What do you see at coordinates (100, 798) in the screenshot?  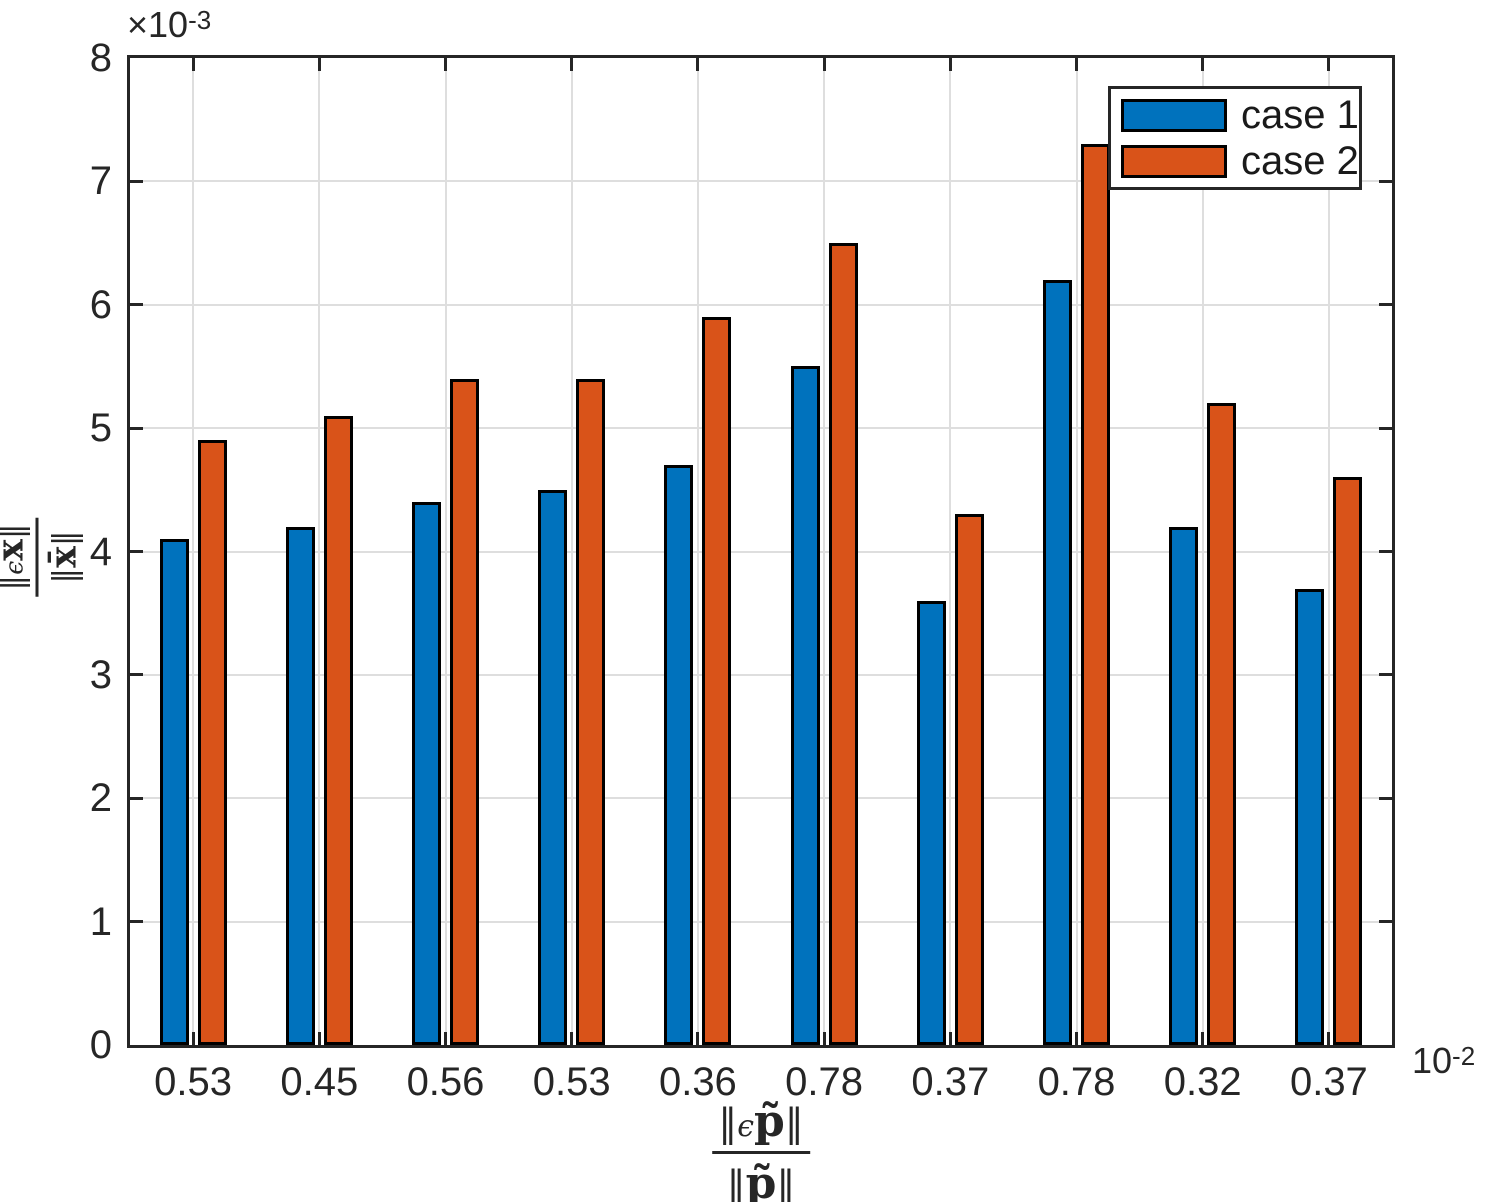 I see `y-tick-label: 2` at bounding box center [100, 798].